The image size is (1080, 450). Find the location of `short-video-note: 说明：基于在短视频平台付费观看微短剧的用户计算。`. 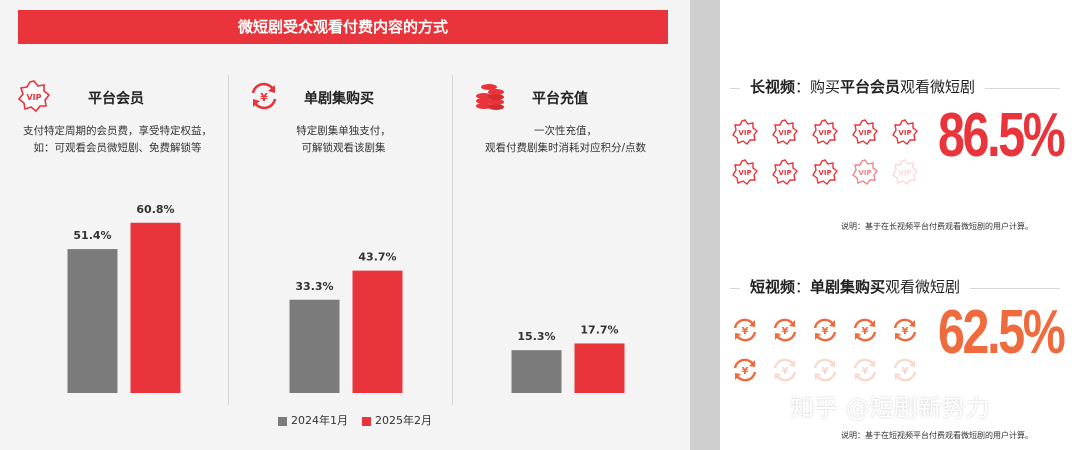

short-video-note: 说明：基于在短视频平台付费观看微短剧的用户计算。 is located at coordinates (937, 435).